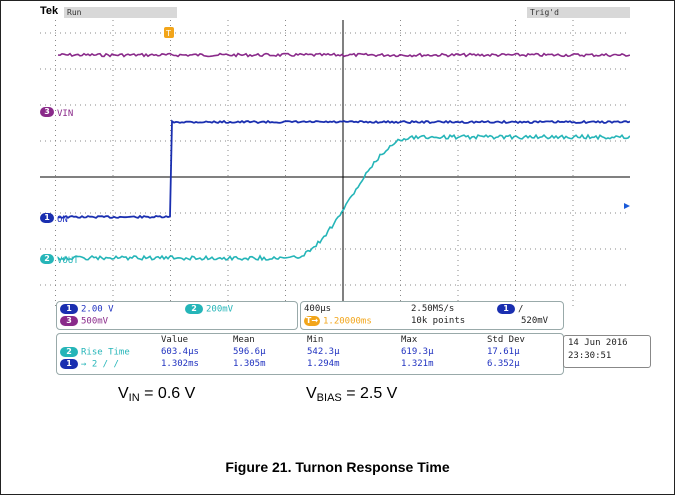 Image resolution: width=675 pixels, height=495 pixels. I want to click on delay-icon: T→, so click(312, 321).